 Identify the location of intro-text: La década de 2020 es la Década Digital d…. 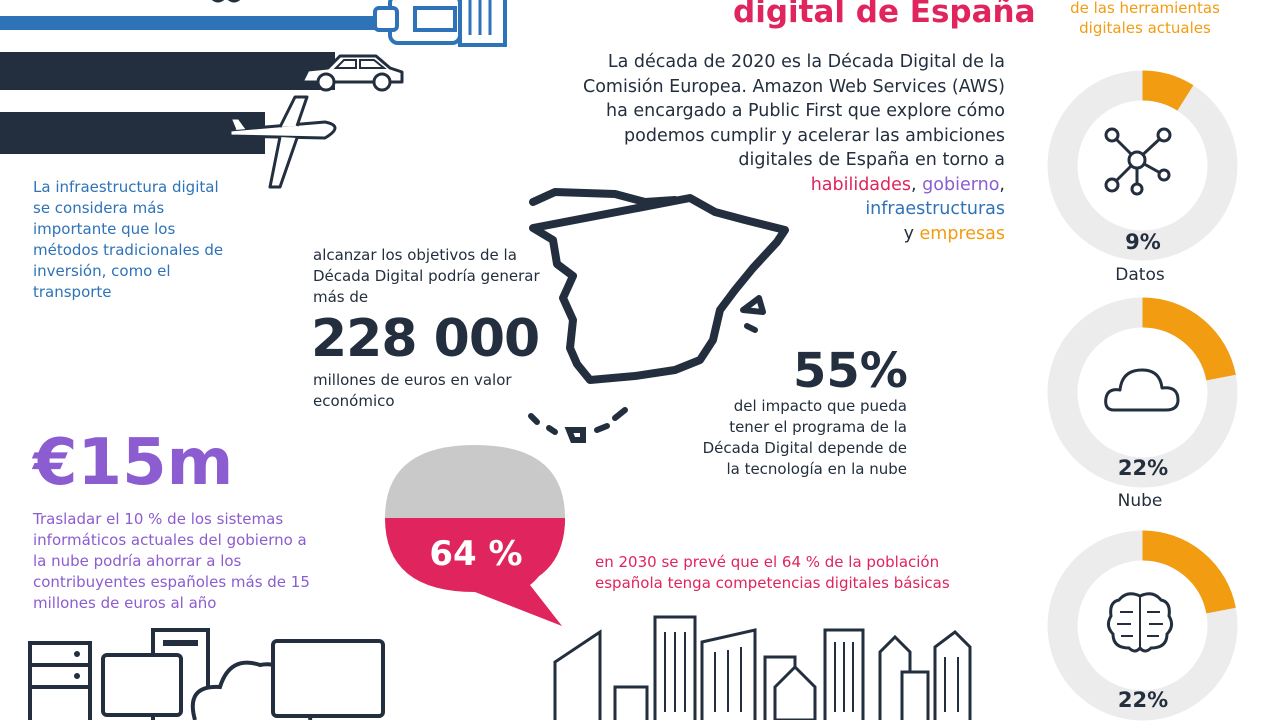
(793, 111).